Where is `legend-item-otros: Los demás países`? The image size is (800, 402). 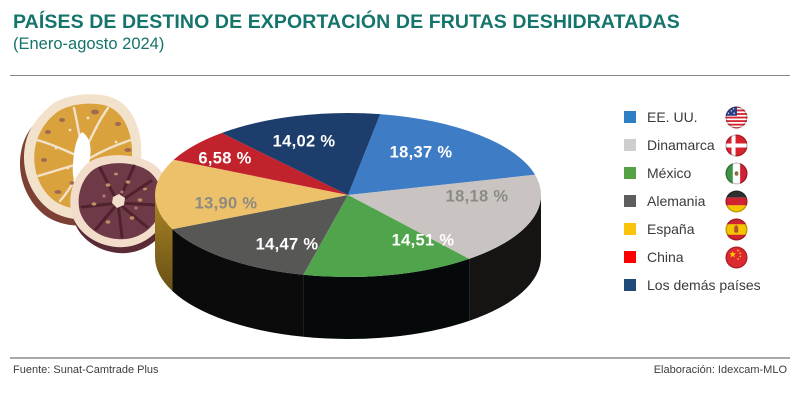
legend-item-otros: Los demás países is located at coordinates (692, 285).